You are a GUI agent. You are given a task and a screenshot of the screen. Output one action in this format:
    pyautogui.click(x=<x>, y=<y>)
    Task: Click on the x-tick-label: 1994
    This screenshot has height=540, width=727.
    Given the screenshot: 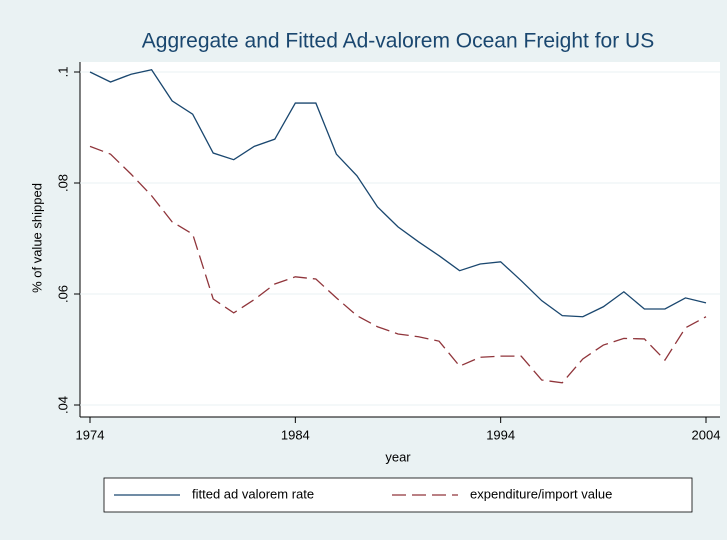 What is the action you would take?
    pyautogui.click(x=500, y=434)
    